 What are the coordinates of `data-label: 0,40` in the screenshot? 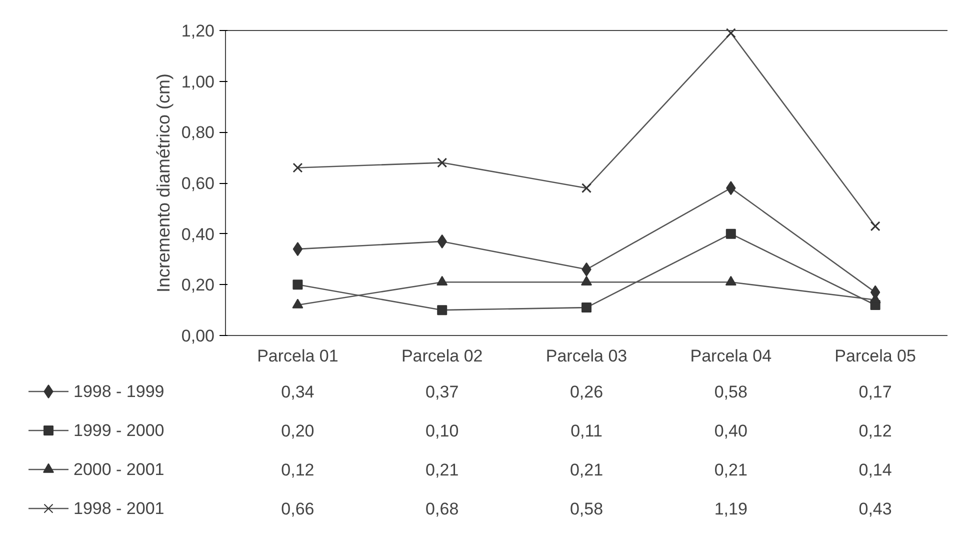 It's located at (731, 431).